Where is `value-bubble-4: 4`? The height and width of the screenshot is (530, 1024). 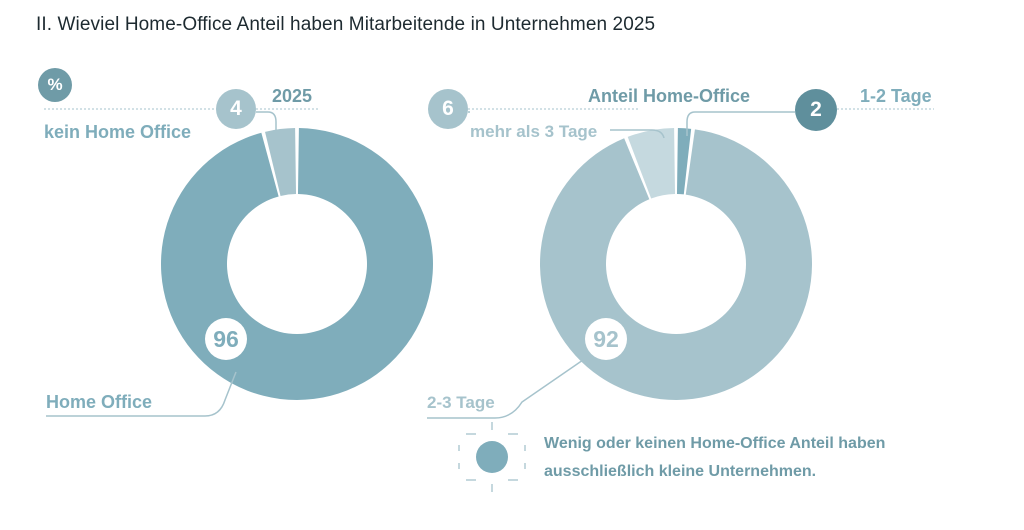
value-bubble-4: 4 is located at coordinates (236, 109).